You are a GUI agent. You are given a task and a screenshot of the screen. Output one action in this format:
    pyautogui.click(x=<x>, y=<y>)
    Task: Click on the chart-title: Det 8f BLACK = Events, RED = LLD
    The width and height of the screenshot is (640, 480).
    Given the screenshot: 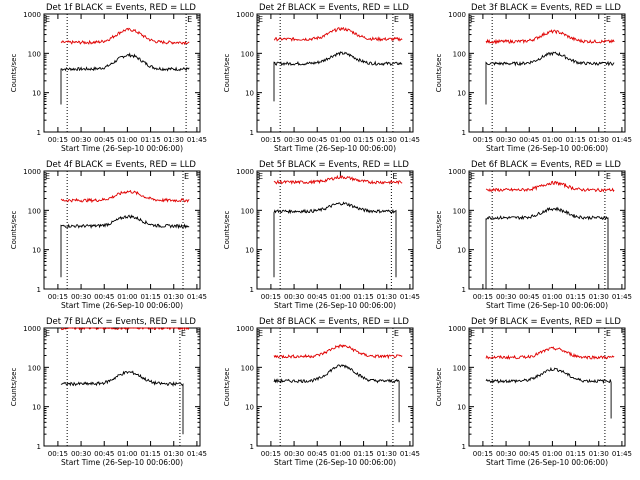 What is the action you would take?
    pyautogui.click(x=334, y=322)
    